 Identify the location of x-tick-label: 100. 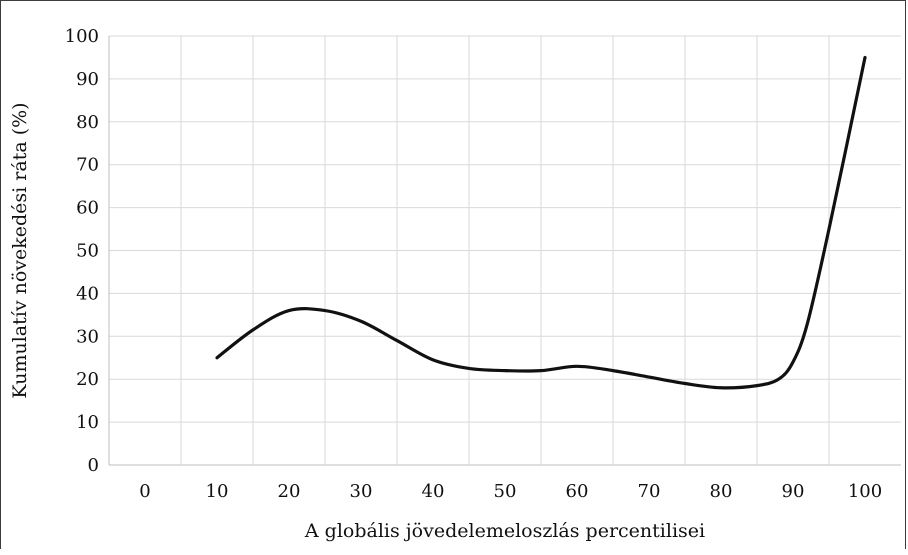
(865, 491).